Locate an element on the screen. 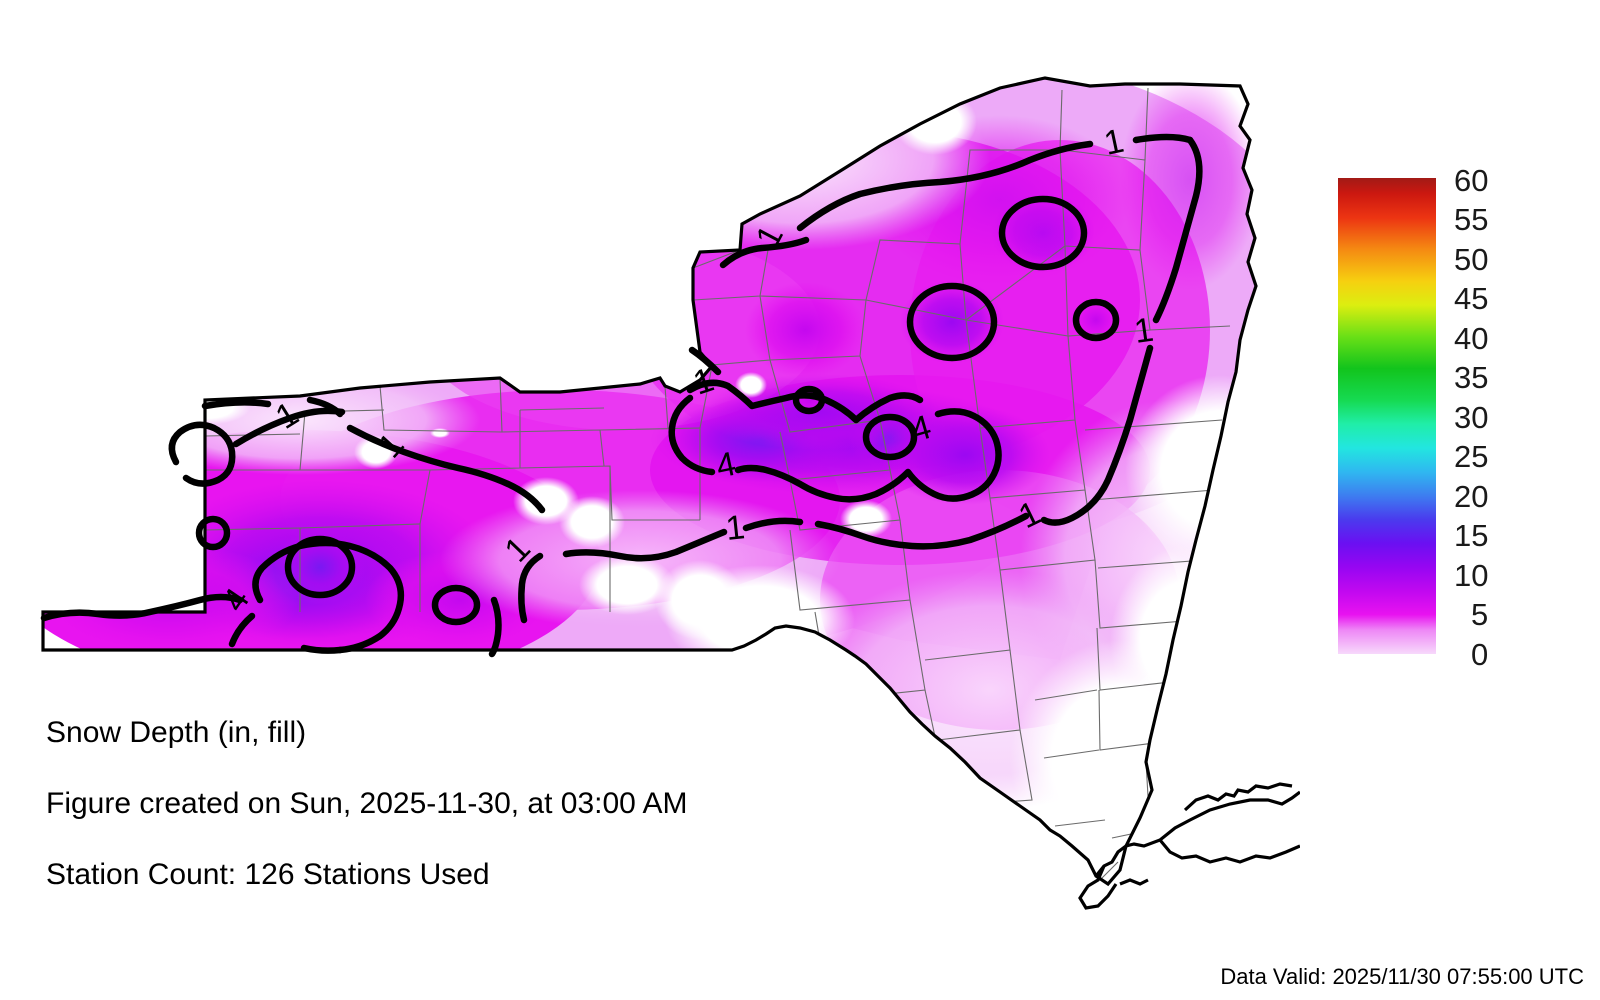  colorbar-tick: 45 is located at coordinates (1471, 298).